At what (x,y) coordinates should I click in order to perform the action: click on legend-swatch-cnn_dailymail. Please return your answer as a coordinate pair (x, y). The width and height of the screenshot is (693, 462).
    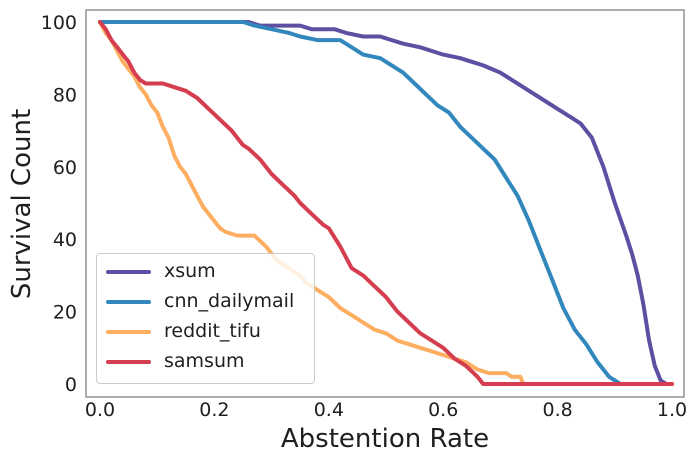
    Looking at the image, I should click on (128, 302).